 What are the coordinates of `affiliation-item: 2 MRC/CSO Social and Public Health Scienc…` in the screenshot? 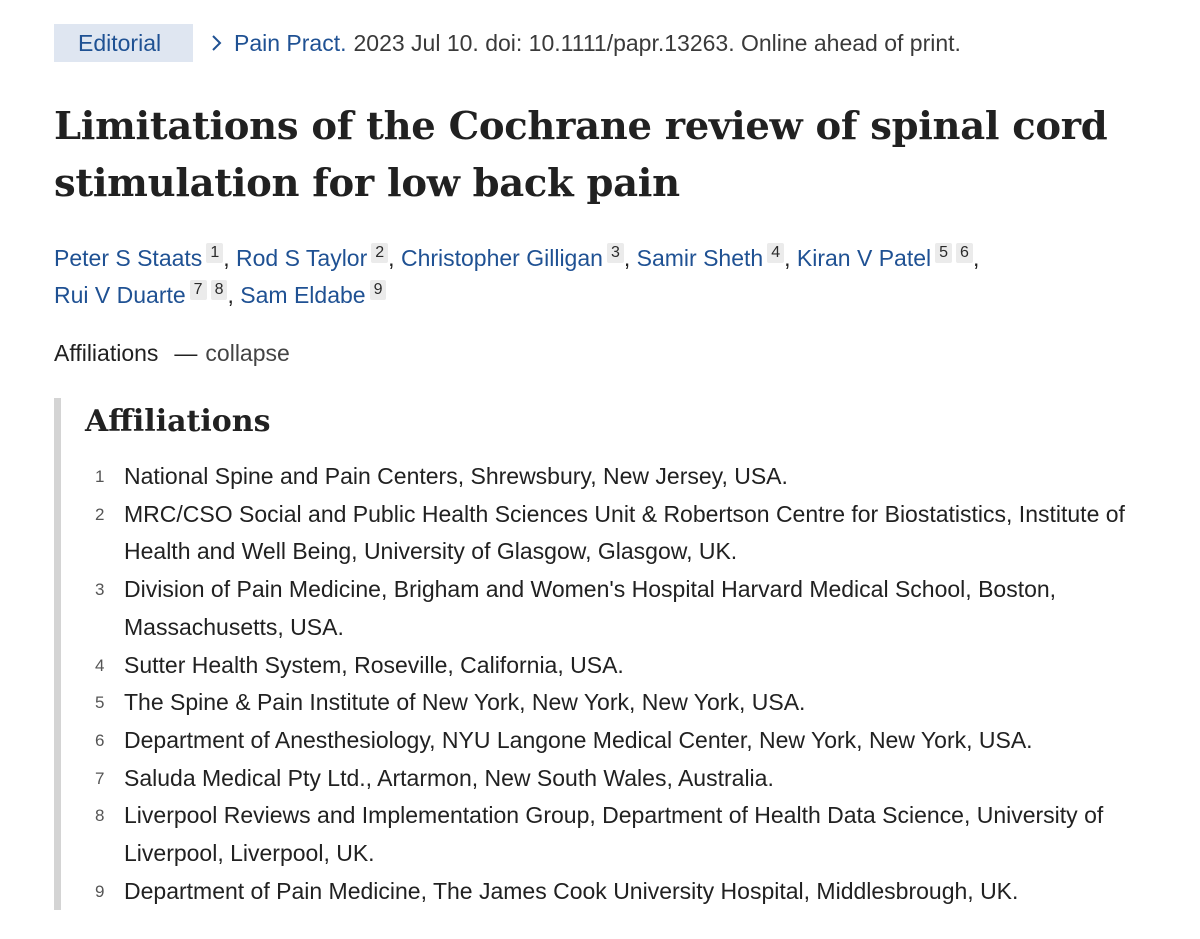 It's located at (623, 533).